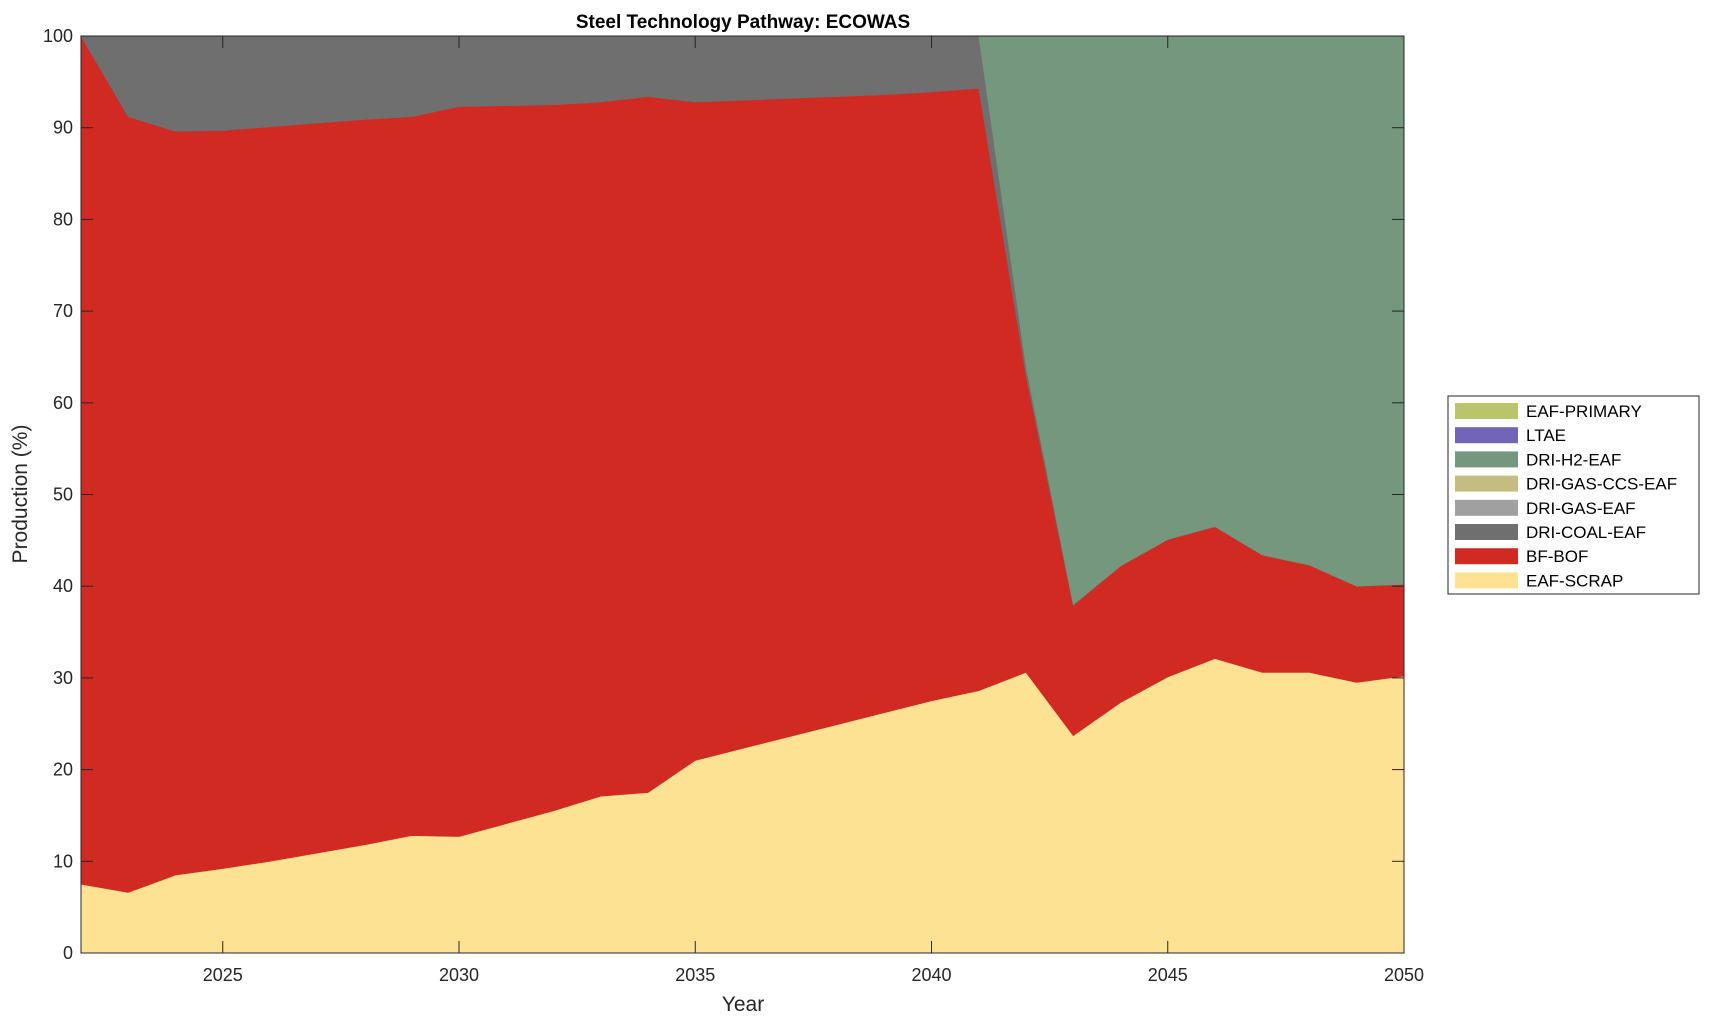 Image resolution: width=1709 pixels, height=1021 pixels. What do you see at coordinates (63, 861) in the screenshot?
I see `y-tick-label: 10` at bounding box center [63, 861].